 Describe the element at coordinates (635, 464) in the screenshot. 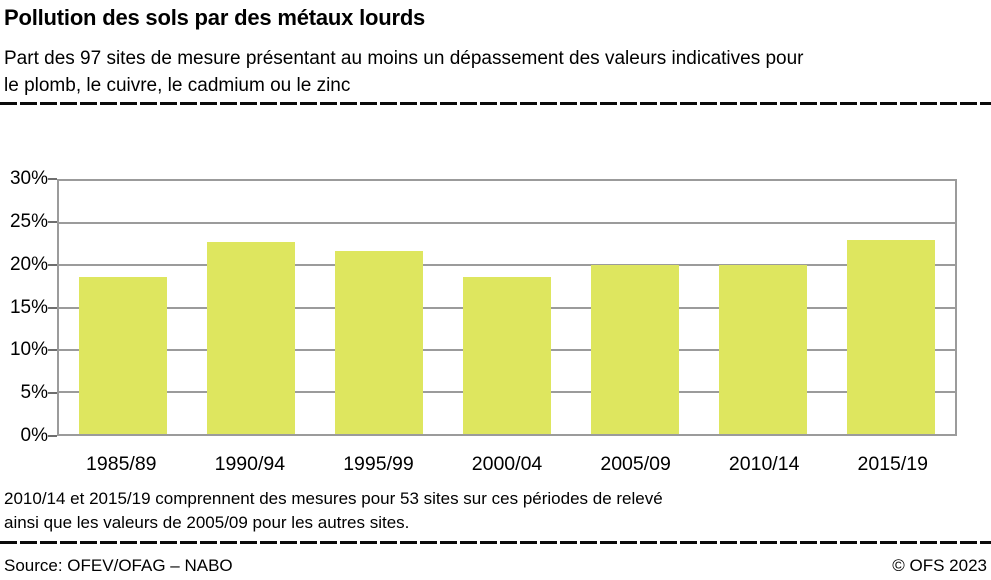

I see `x-tick-label: 2005/09` at that location.